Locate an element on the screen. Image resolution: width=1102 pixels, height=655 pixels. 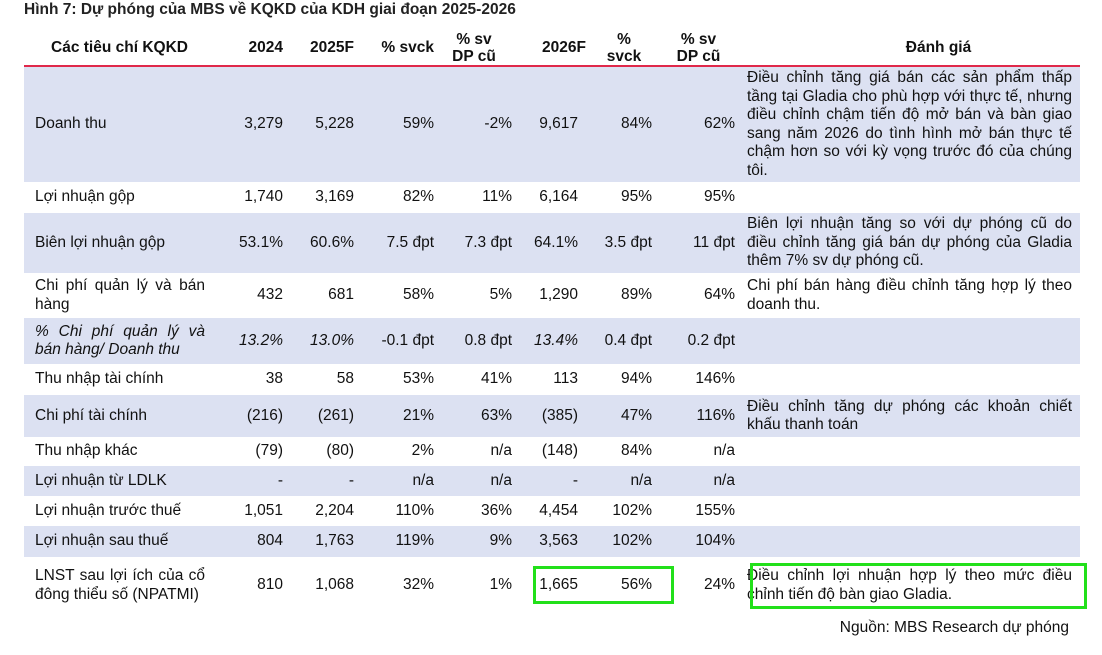
value-cell: 116% is located at coordinates (699, 416).